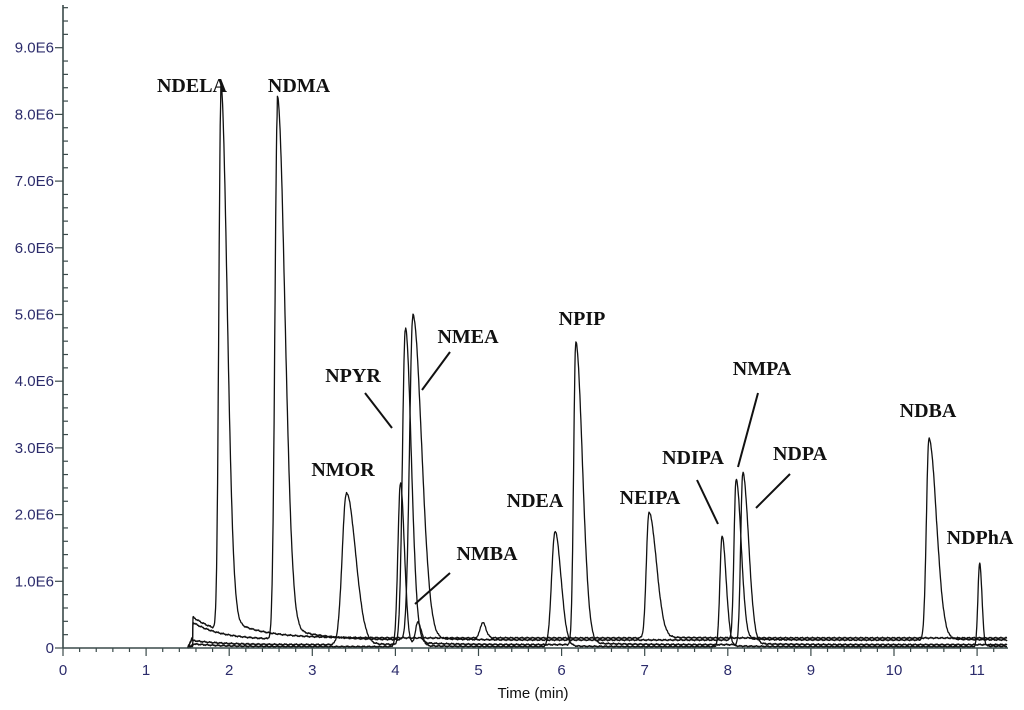 Image resolution: width=1024 pixels, height=710 pixels. What do you see at coordinates (34, 248) in the screenshot?
I see `y-tick-label: 6.0E6` at bounding box center [34, 248].